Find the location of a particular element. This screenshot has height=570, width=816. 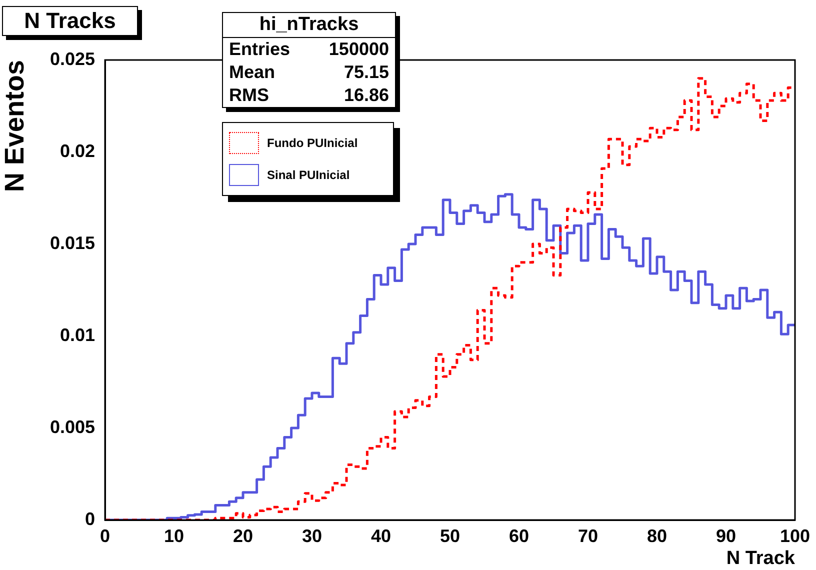

x-tick-label: 60 is located at coordinates (519, 536).